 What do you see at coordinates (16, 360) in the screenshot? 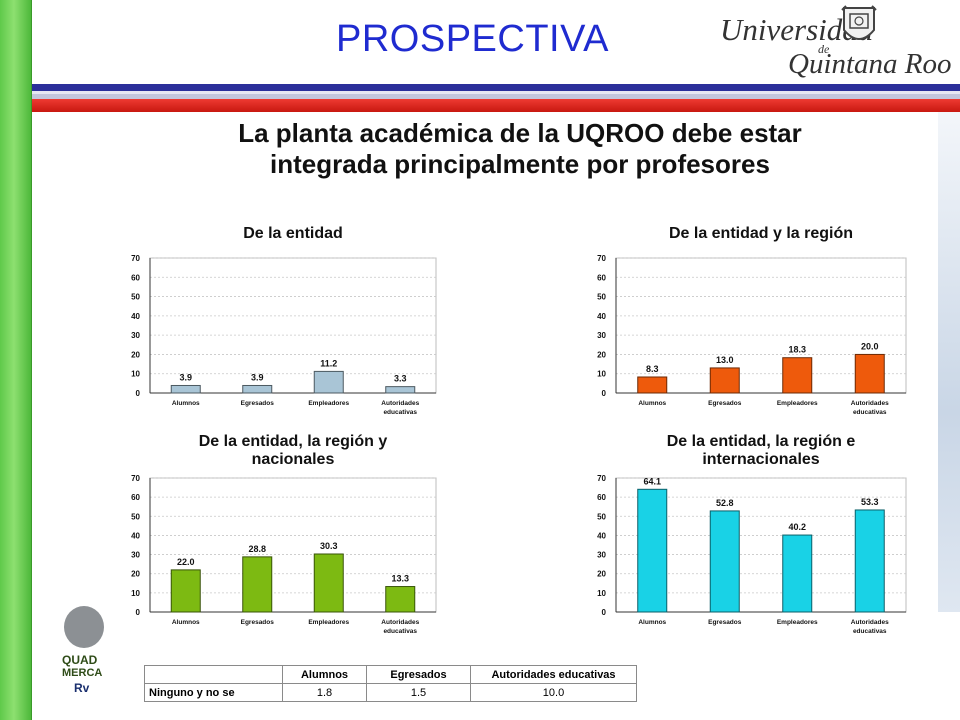
I see `left-accent-bar` at bounding box center [16, 360].